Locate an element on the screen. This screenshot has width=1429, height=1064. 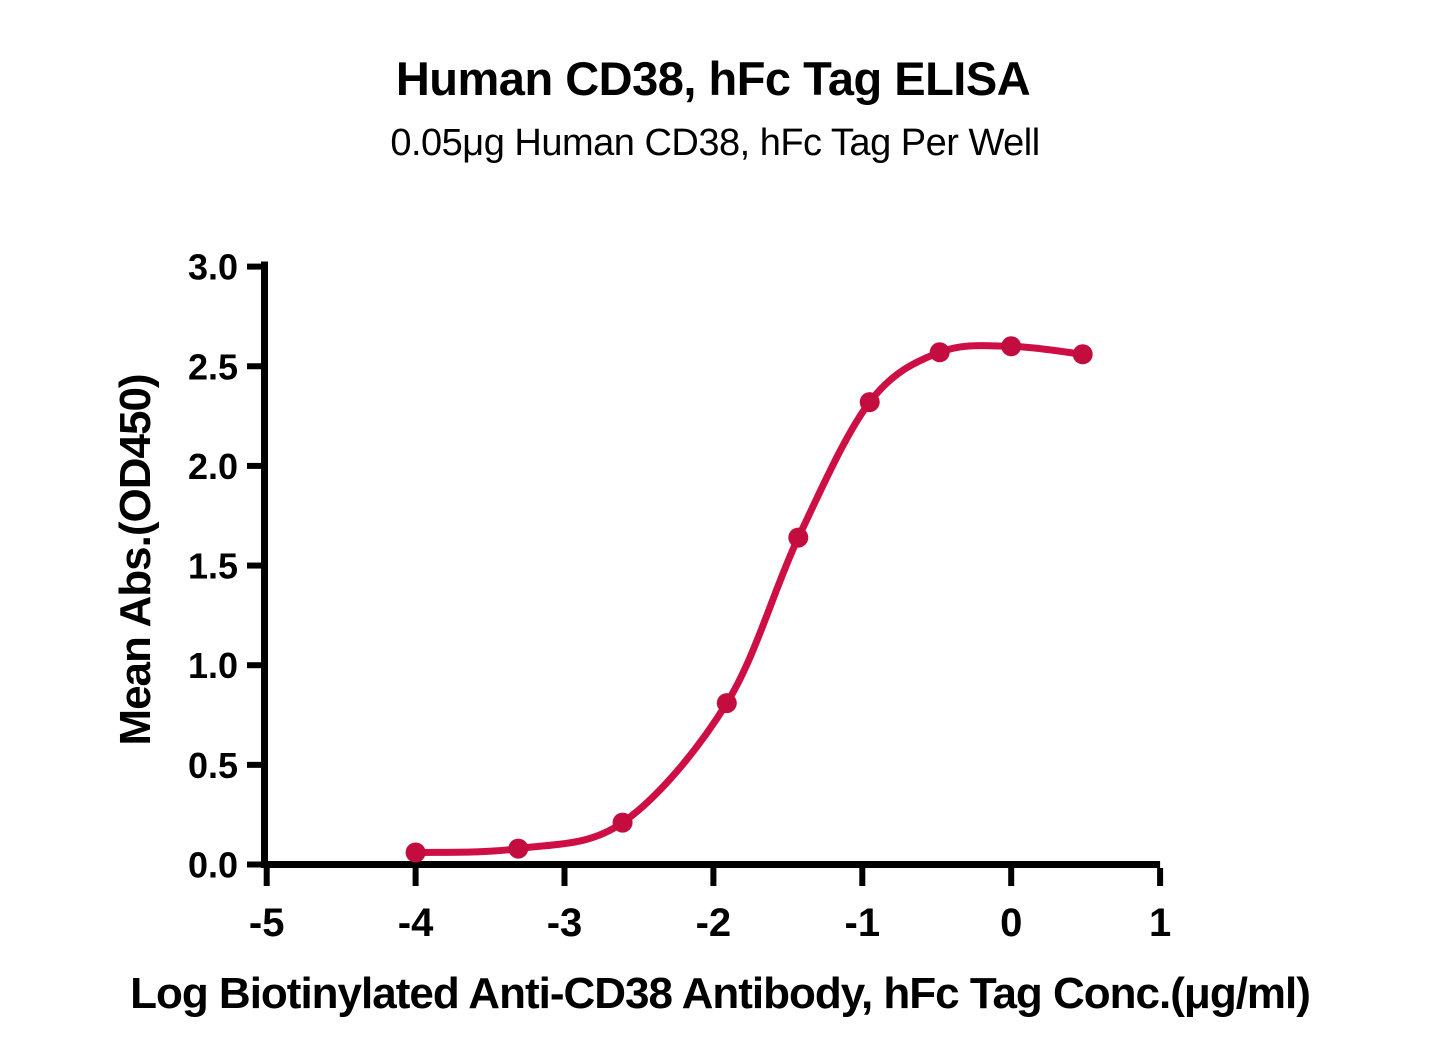
chart-subtitle: 0.05μg Human CD38, hFc Tag Per Well is located at coordinates (714, 143).